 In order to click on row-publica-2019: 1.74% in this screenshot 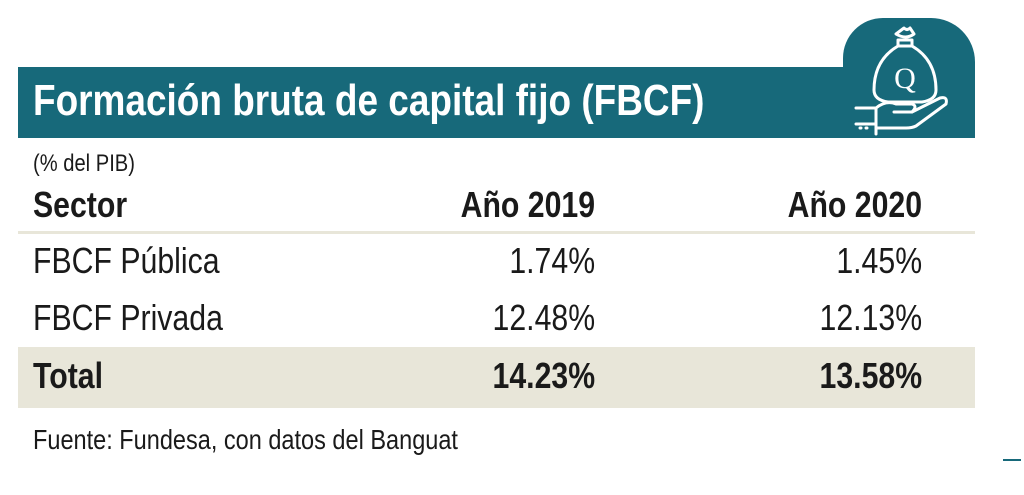, I will do `click(552, 260)`.